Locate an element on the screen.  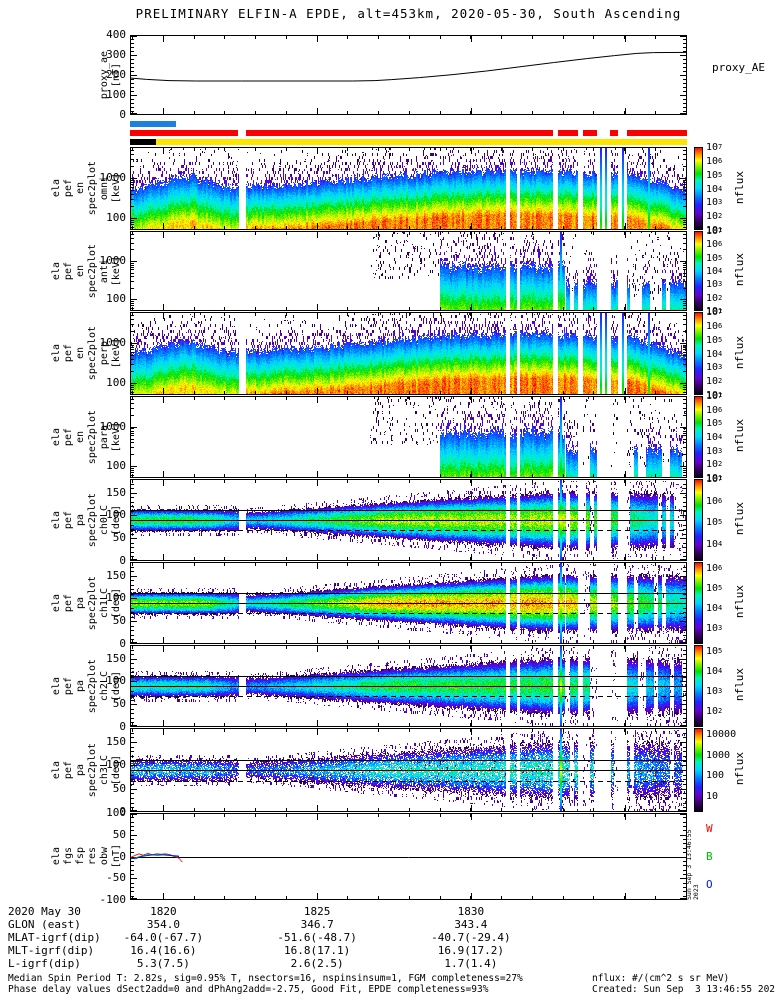
colorbar-pa_ch3LC is located at coordinates (698, 770).